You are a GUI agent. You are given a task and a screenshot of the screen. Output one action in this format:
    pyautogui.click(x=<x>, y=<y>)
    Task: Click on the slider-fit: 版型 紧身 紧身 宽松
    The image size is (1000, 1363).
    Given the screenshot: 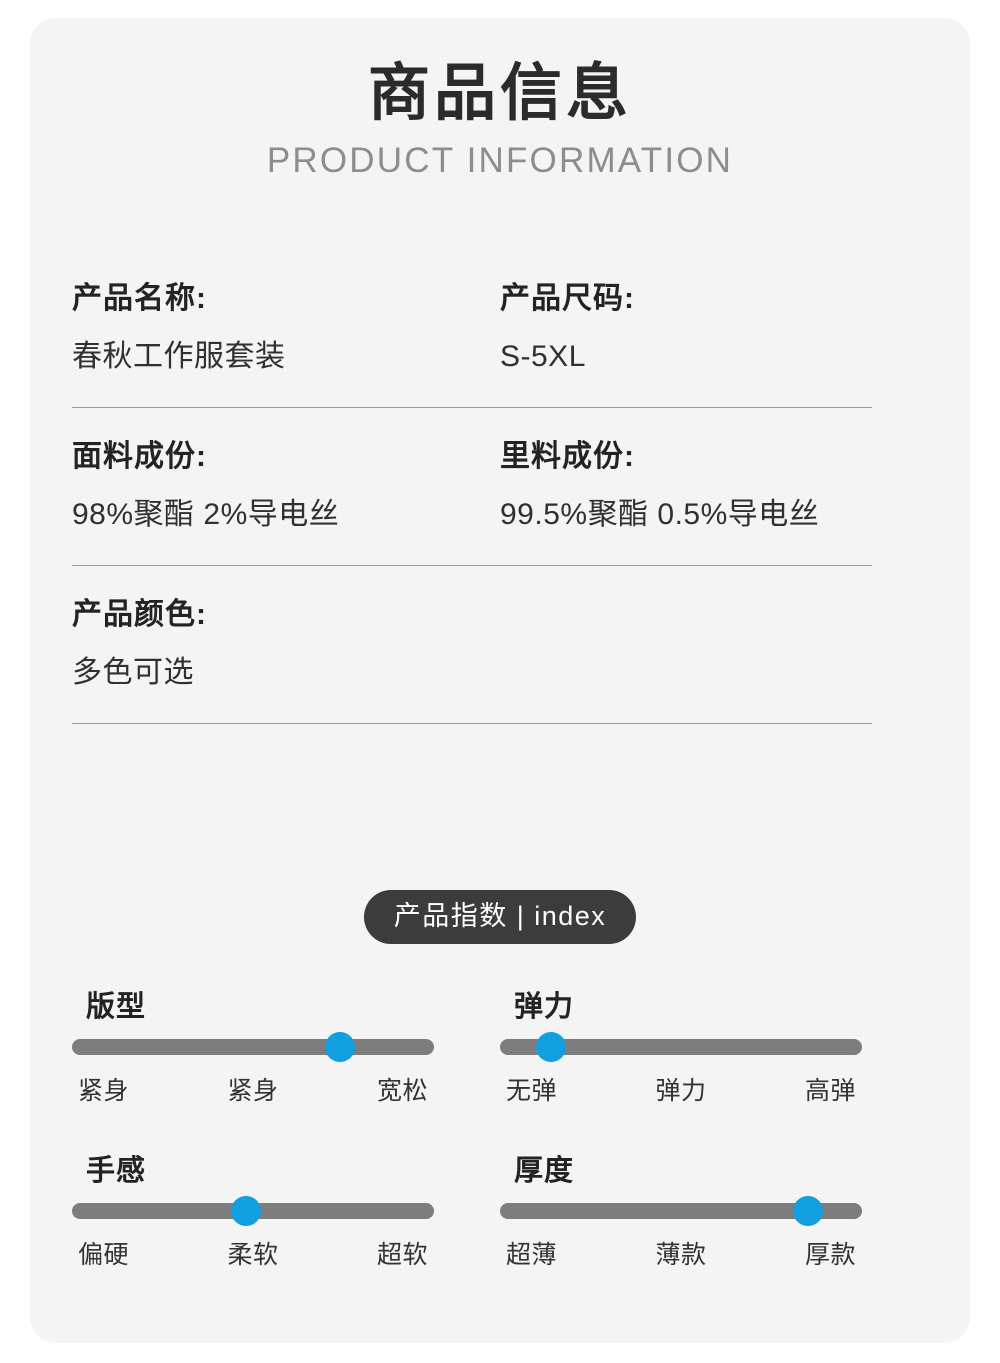 What is the action you would take?
    pyautogui.click(x=286, y=1045)
    